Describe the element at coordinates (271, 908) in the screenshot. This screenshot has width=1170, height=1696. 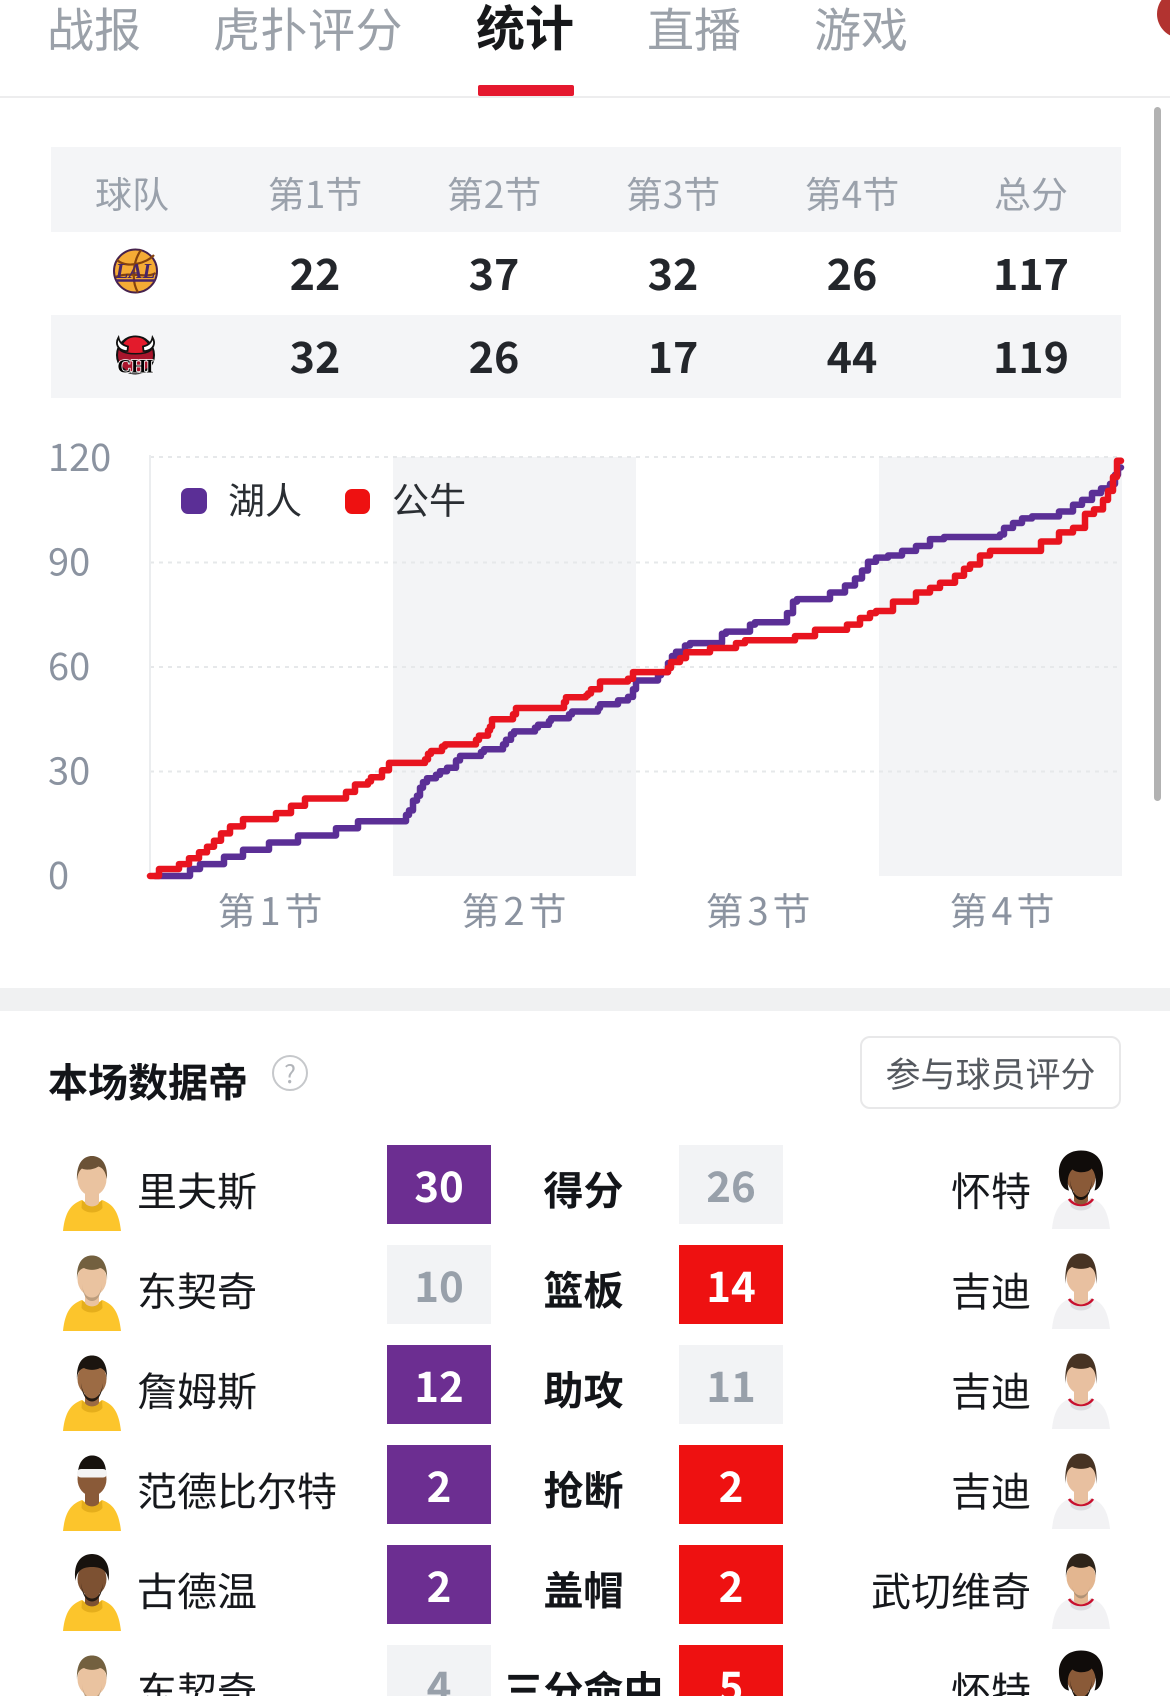
I see `svg-text: 第1节` at that location.